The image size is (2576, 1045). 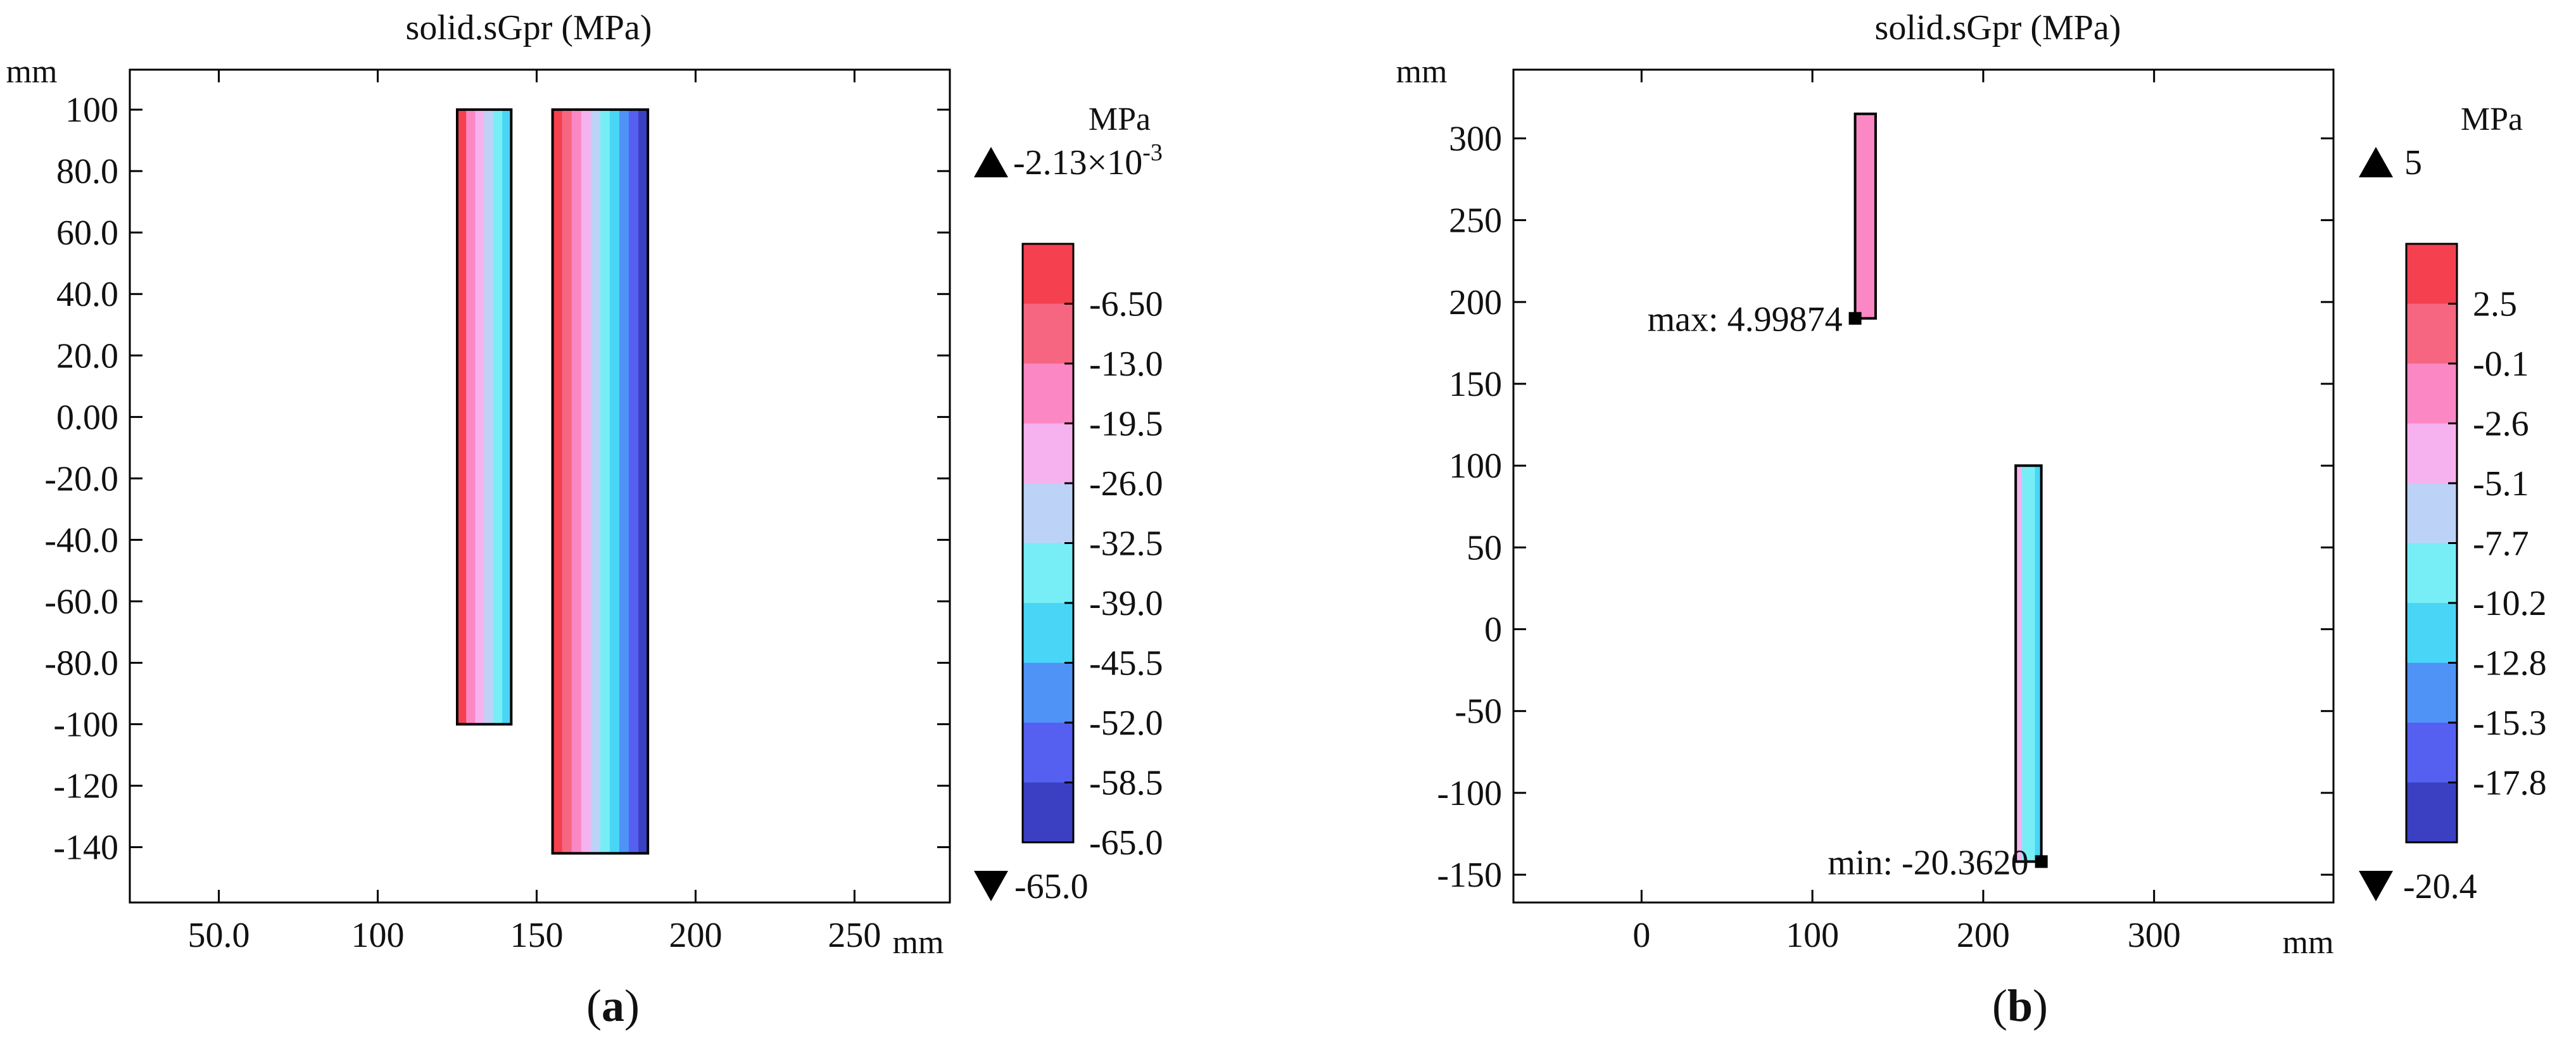 I want to click on panel-a-colorbar-swatches, so click(x=1048, y=543).